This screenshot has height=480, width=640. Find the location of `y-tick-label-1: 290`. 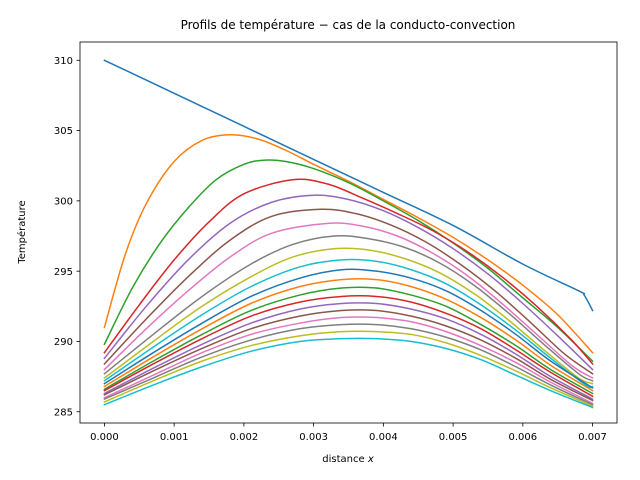

y-tick-label-1: 290 is located at coordinates (63, 342).